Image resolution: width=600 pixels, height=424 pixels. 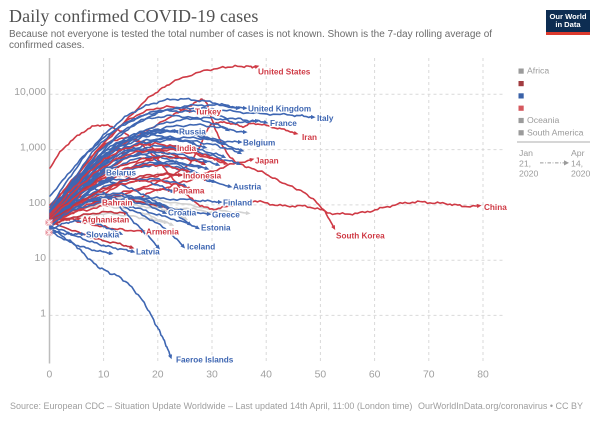 I want to click on svg-text: Turkey, so click(x=208, y=112).